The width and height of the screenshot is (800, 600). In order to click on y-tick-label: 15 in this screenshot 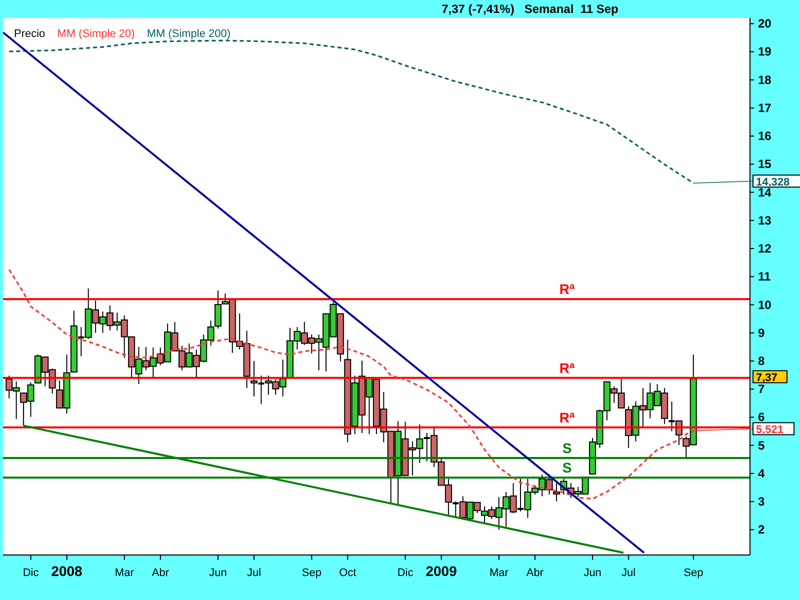, I will do `click(765, 164)`.